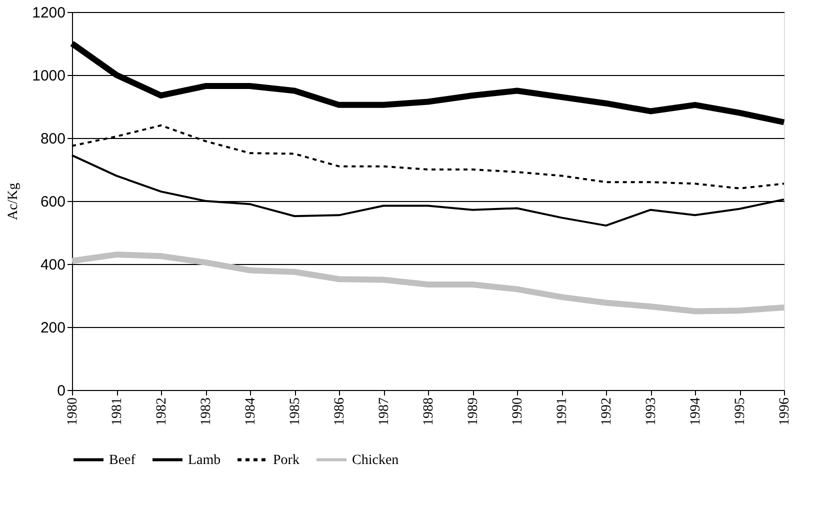 The height and width of the screenshot is (507, 832). I want to click on legend-label: Chicken, so click(375, 460).